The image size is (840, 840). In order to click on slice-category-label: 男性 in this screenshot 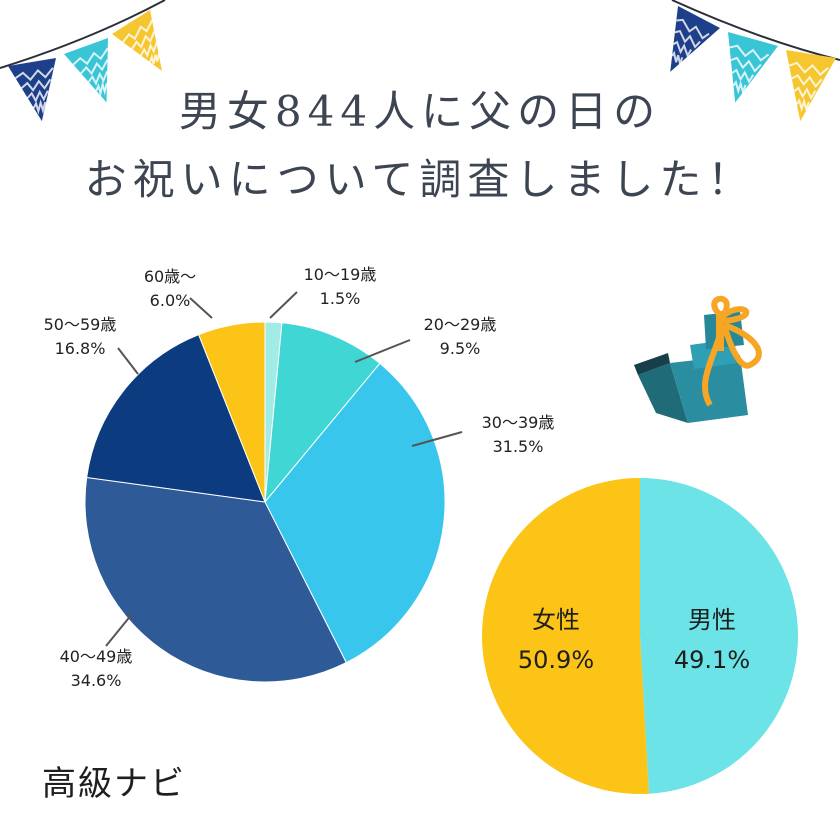, I will do `click(712, 620)`.